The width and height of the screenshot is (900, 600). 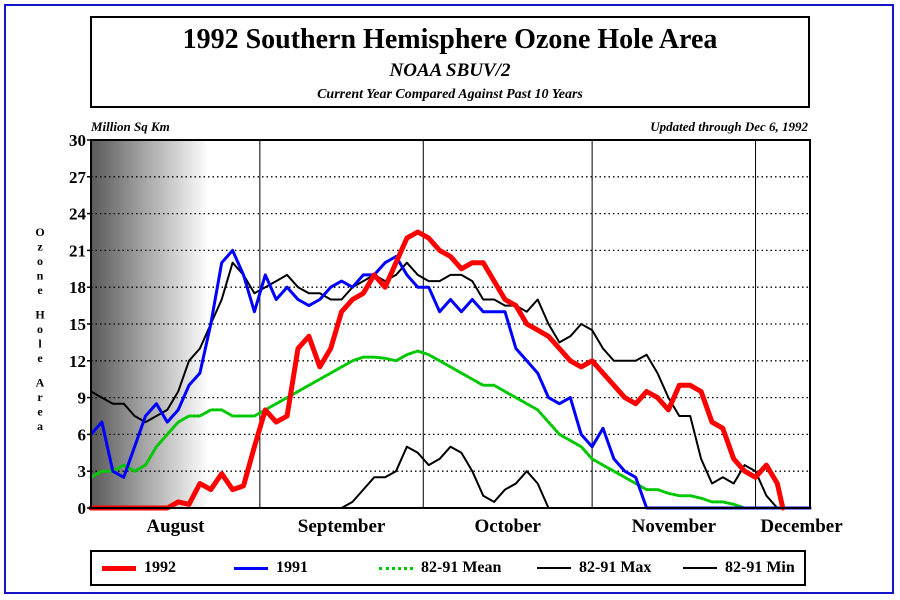 What do you see at coordinates (82, 508) in the screenshot?
I see `y-tick-label: 0` at bounding box center [82, 508].